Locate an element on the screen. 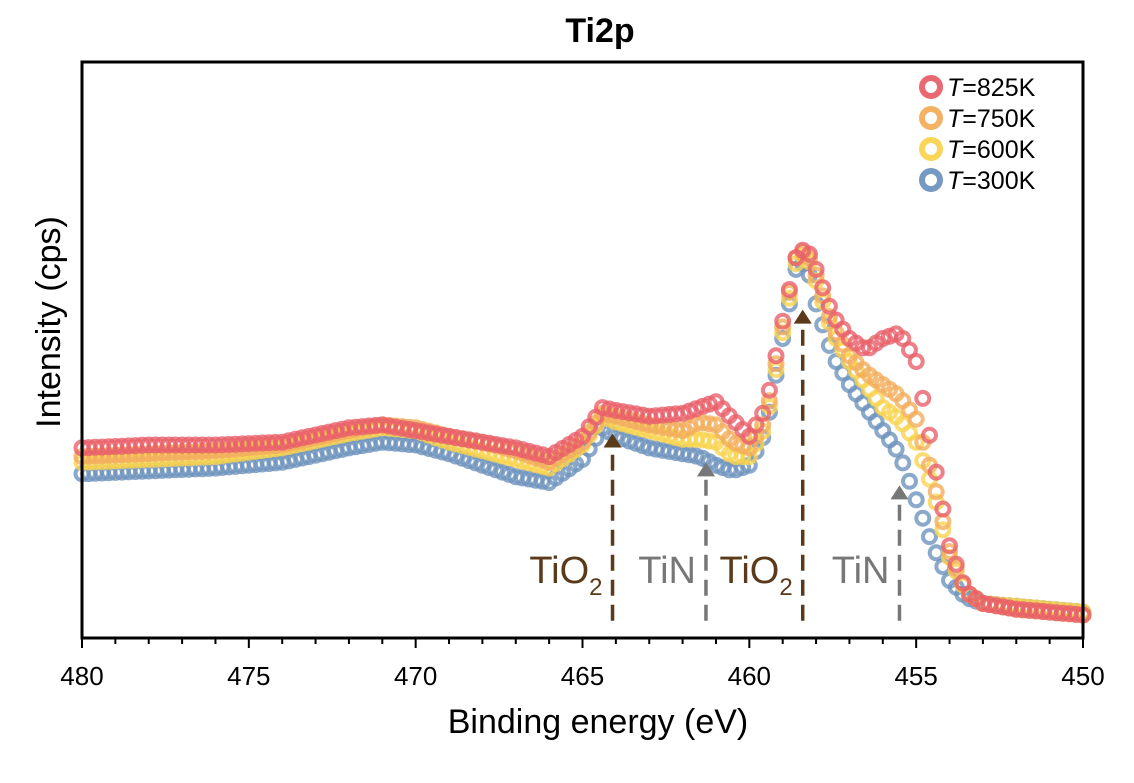 The image size is (1134, 783). legend-item-825k: T=825K is located at coordinates (977, 88).